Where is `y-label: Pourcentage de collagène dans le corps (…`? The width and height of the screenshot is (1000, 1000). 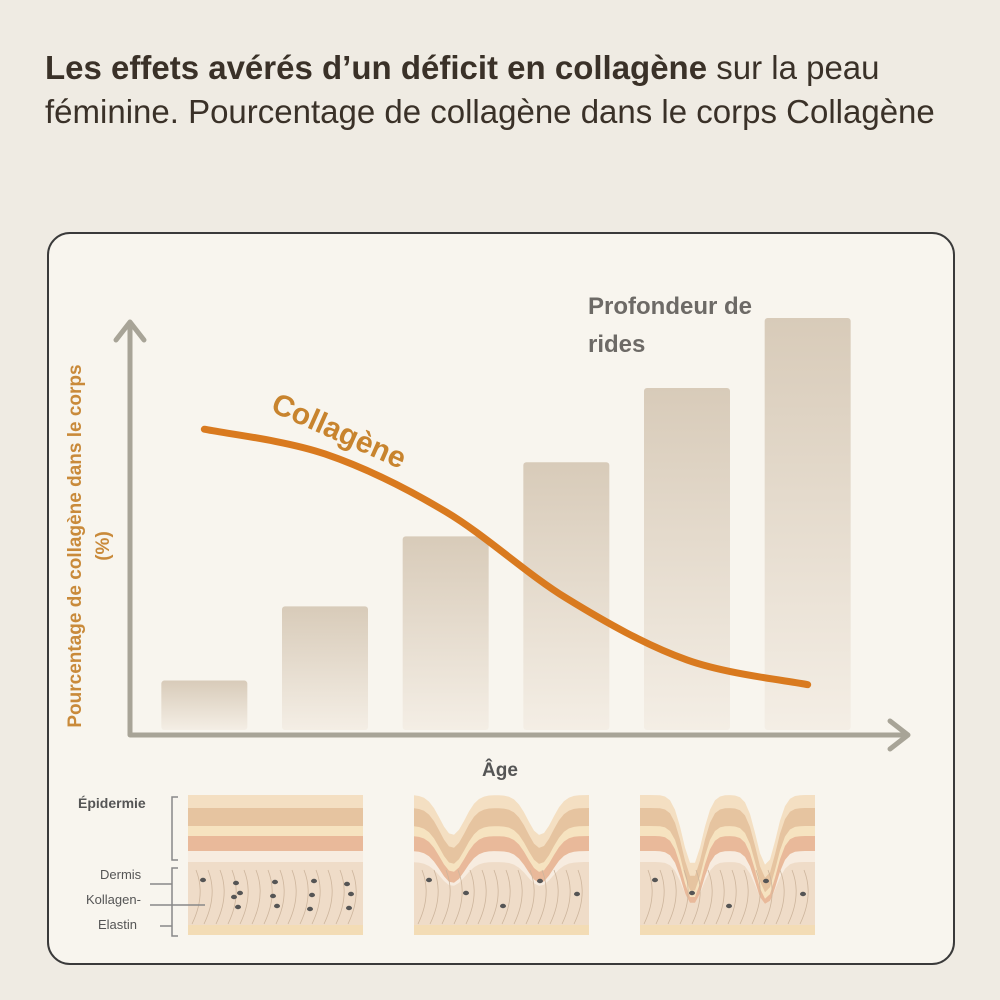
y-label: Pourcentage de collagène dans le corps (… is located at coordinates (89, 546).